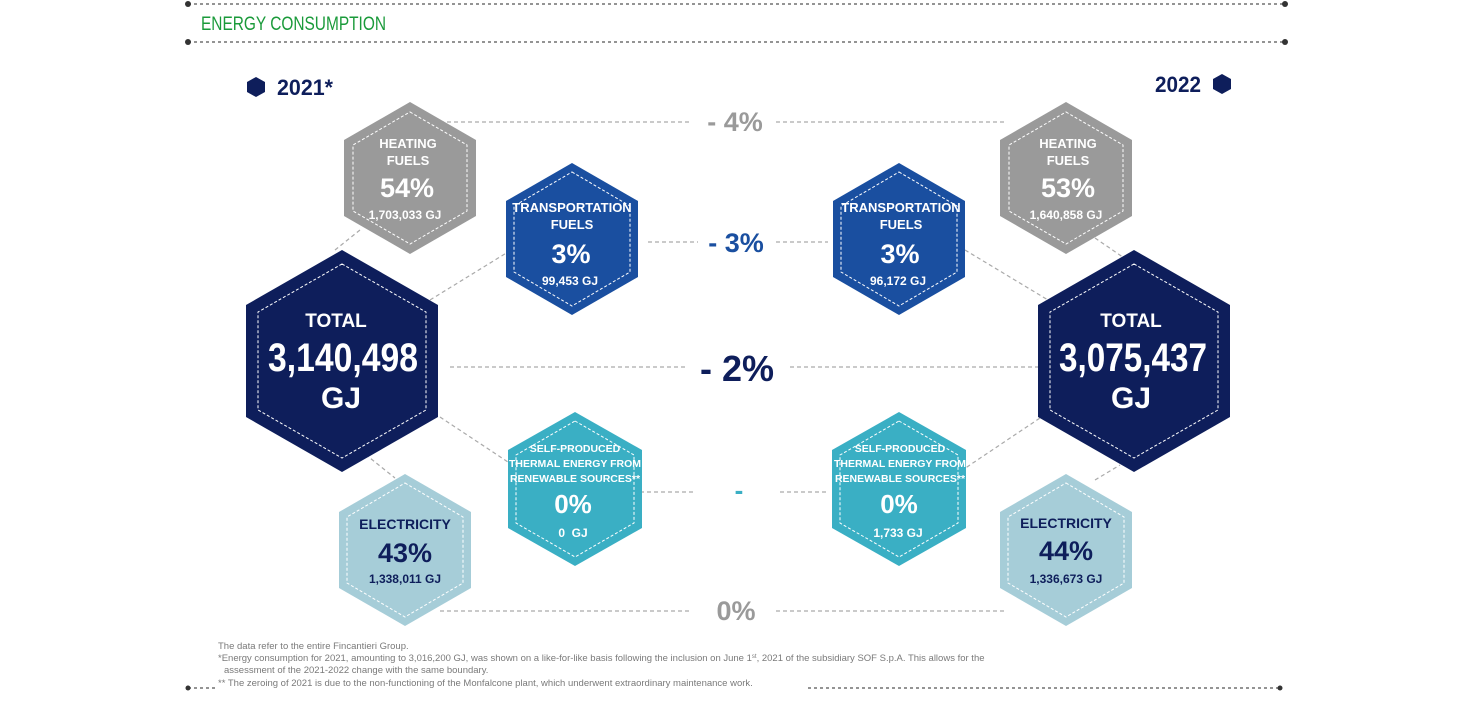 This screenshot has width=1473, height=706. I want to click on hex-total-2022: TOTAL 3,075,437 GJ, so click(1134, 361).